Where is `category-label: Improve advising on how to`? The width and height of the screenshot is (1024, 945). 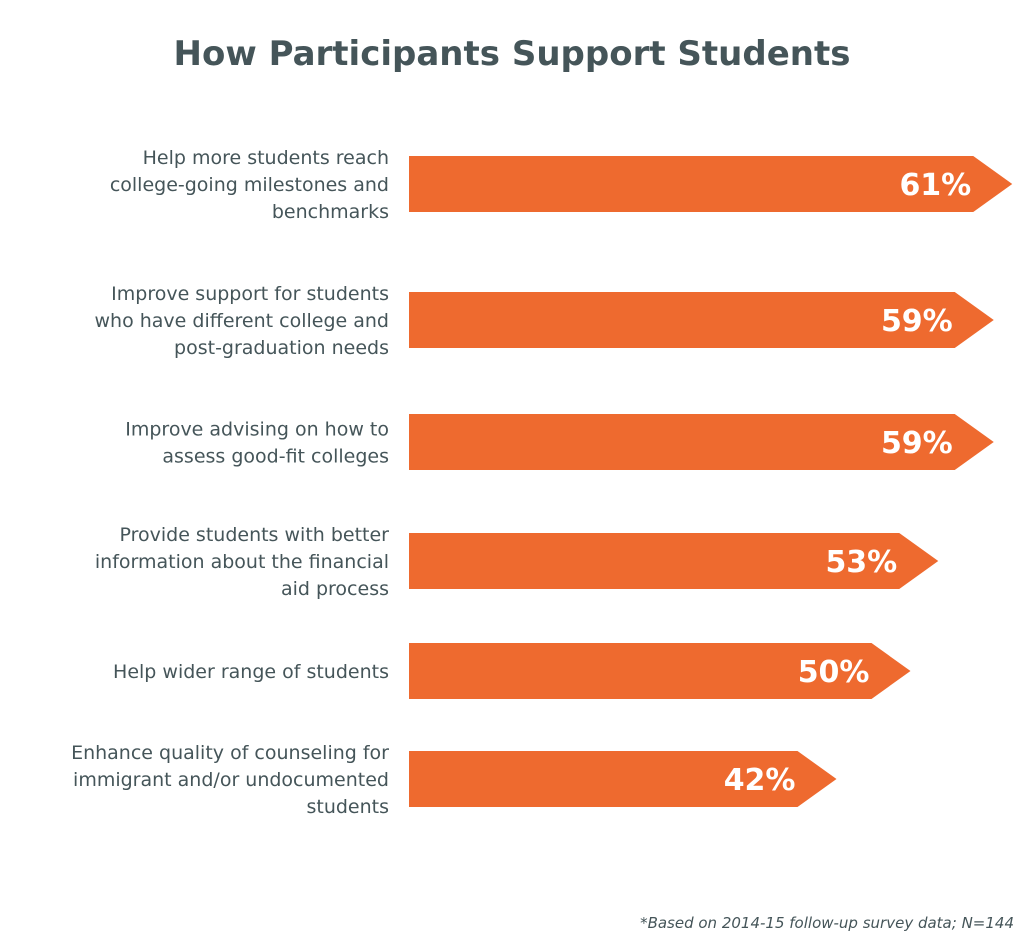
category-label: Improve advising on how to is located at coordinates (257, 430).